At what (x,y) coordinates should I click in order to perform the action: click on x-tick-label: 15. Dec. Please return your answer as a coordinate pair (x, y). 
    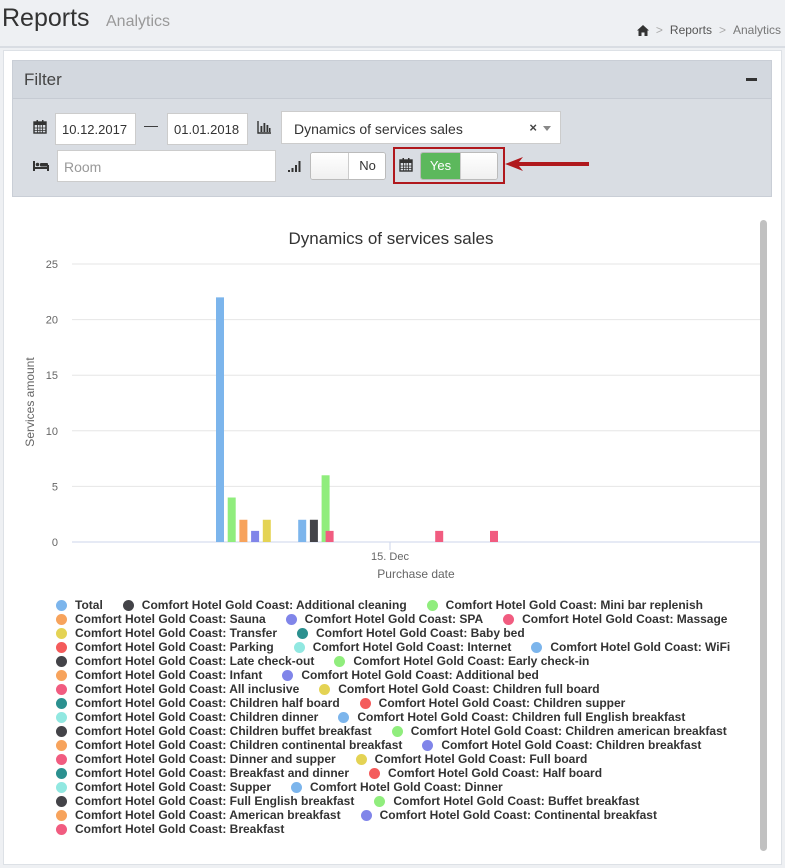
    Looking at the image, I should click on (390, 557).